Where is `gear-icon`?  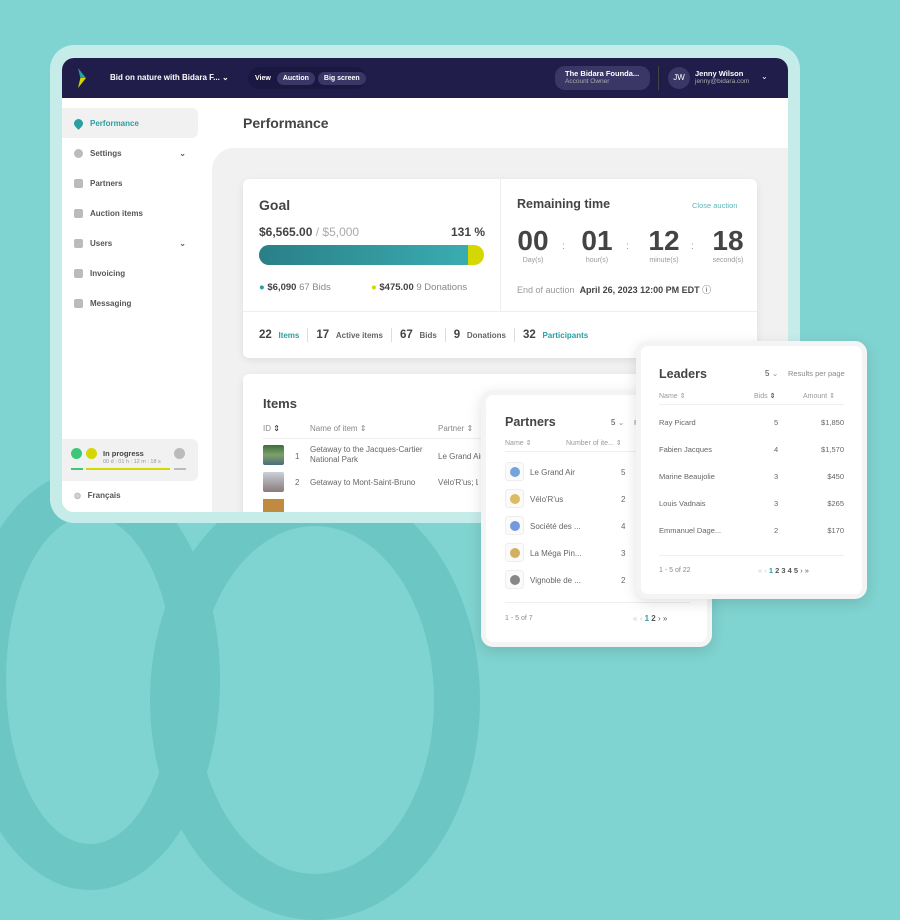 gear-icon is located at coordinates (78, 153).